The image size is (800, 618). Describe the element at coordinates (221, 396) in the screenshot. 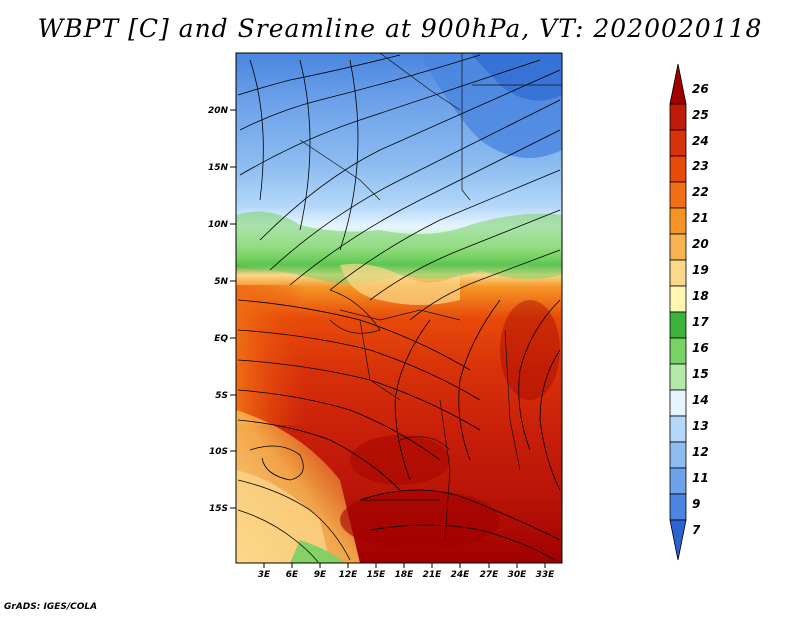

I see `lat-label: 5S` at that location.